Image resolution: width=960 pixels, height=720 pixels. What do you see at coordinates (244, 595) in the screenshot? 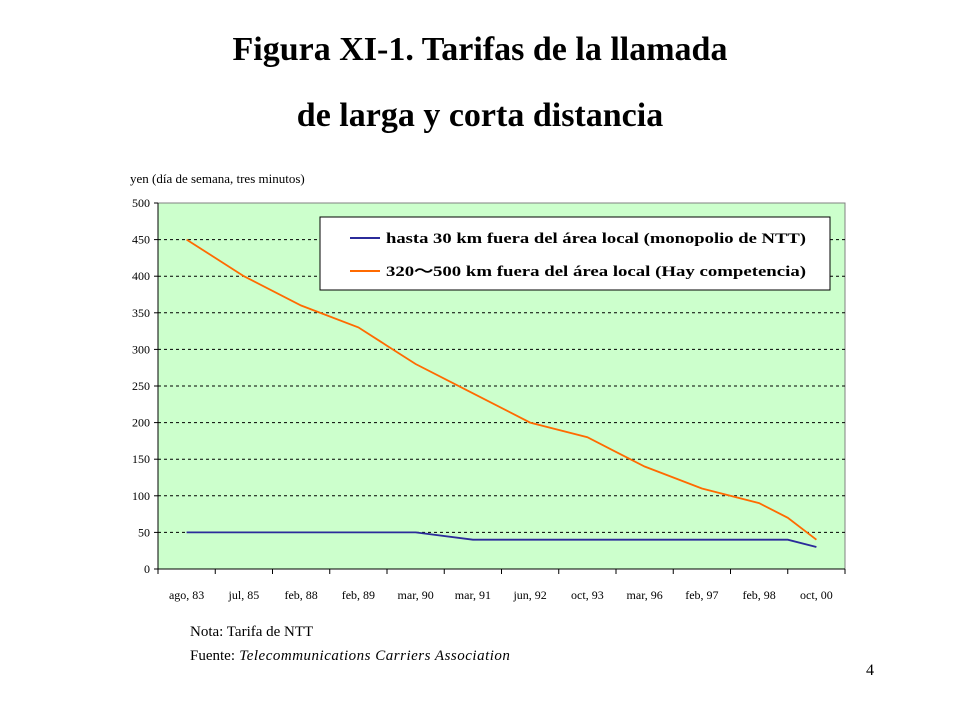
I see `x-tick-label: jul, 85` at bounding box center [244, 595].